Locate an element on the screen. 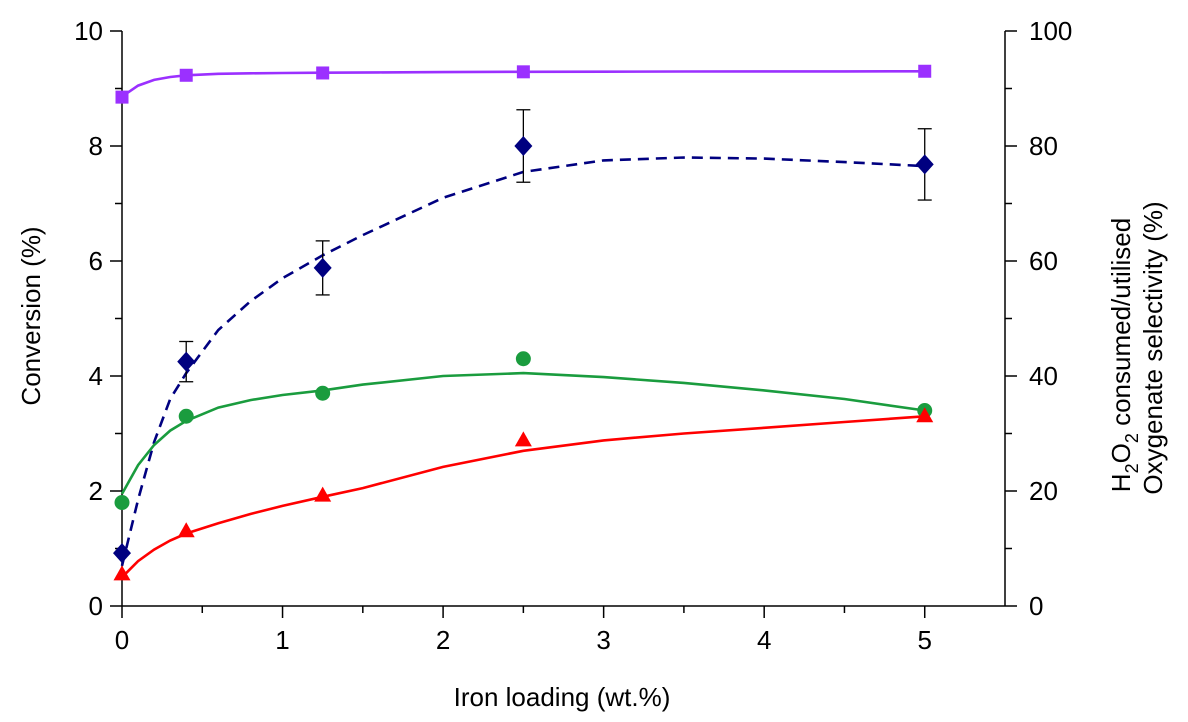  y-right-axis-title-line1: H2O2 consumed/utilised is located at coordinates (1124, 355).